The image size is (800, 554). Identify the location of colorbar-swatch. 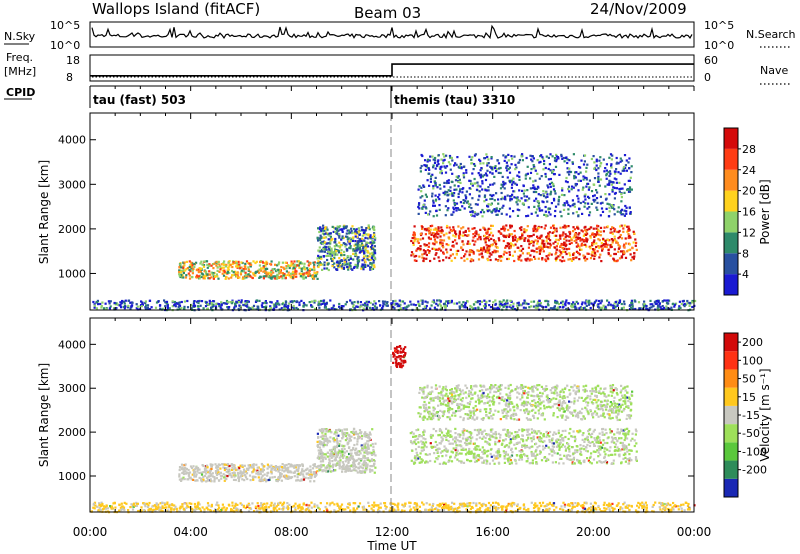
(731, 284).